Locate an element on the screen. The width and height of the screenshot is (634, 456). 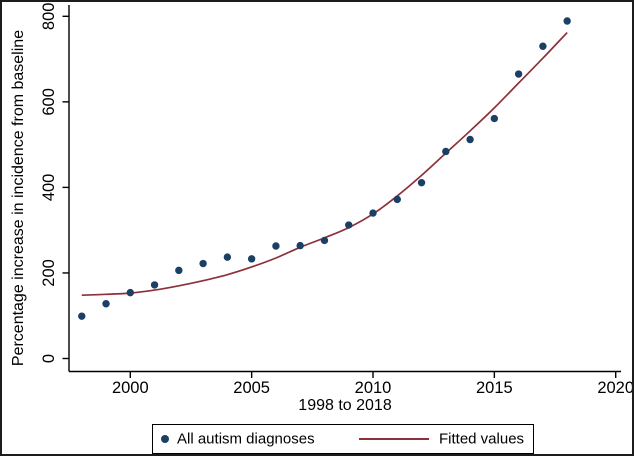
y-tick-label: 200 is located at coordinates (49, 273).